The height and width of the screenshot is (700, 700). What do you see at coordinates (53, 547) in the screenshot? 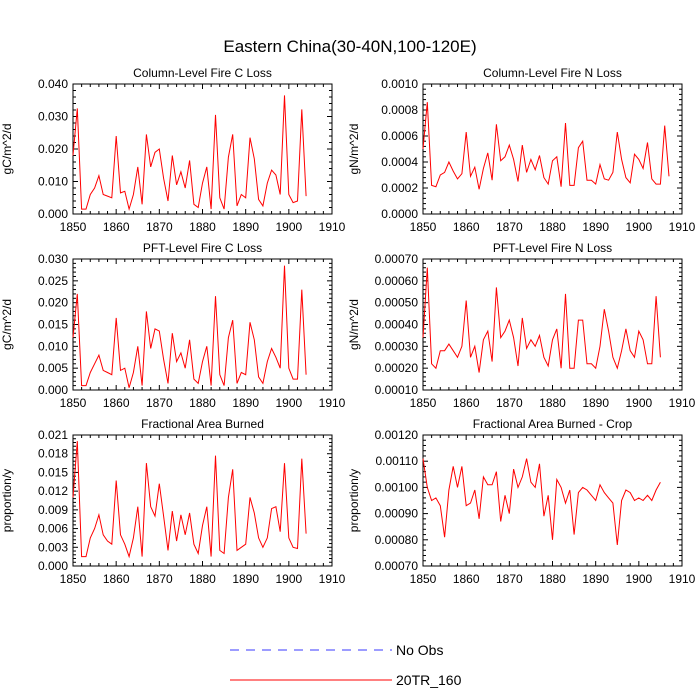
I see `y-tick-label: 0.003` at bounding box center [53, 547].